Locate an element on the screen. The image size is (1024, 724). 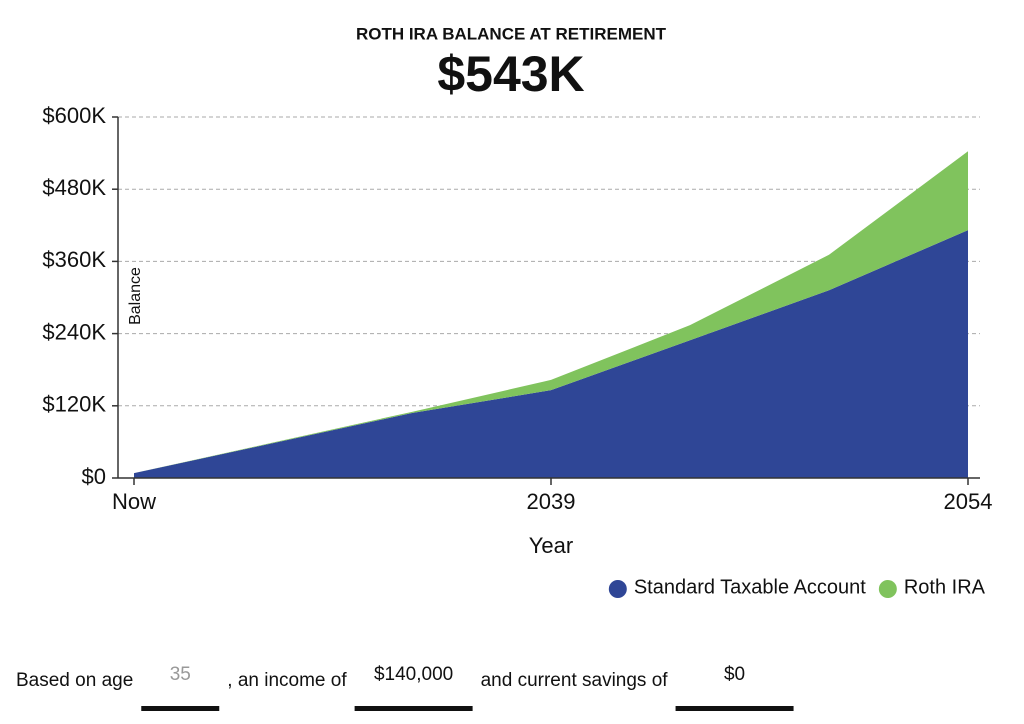
y-tick-label: $480K is located at coordinates (74, 187).